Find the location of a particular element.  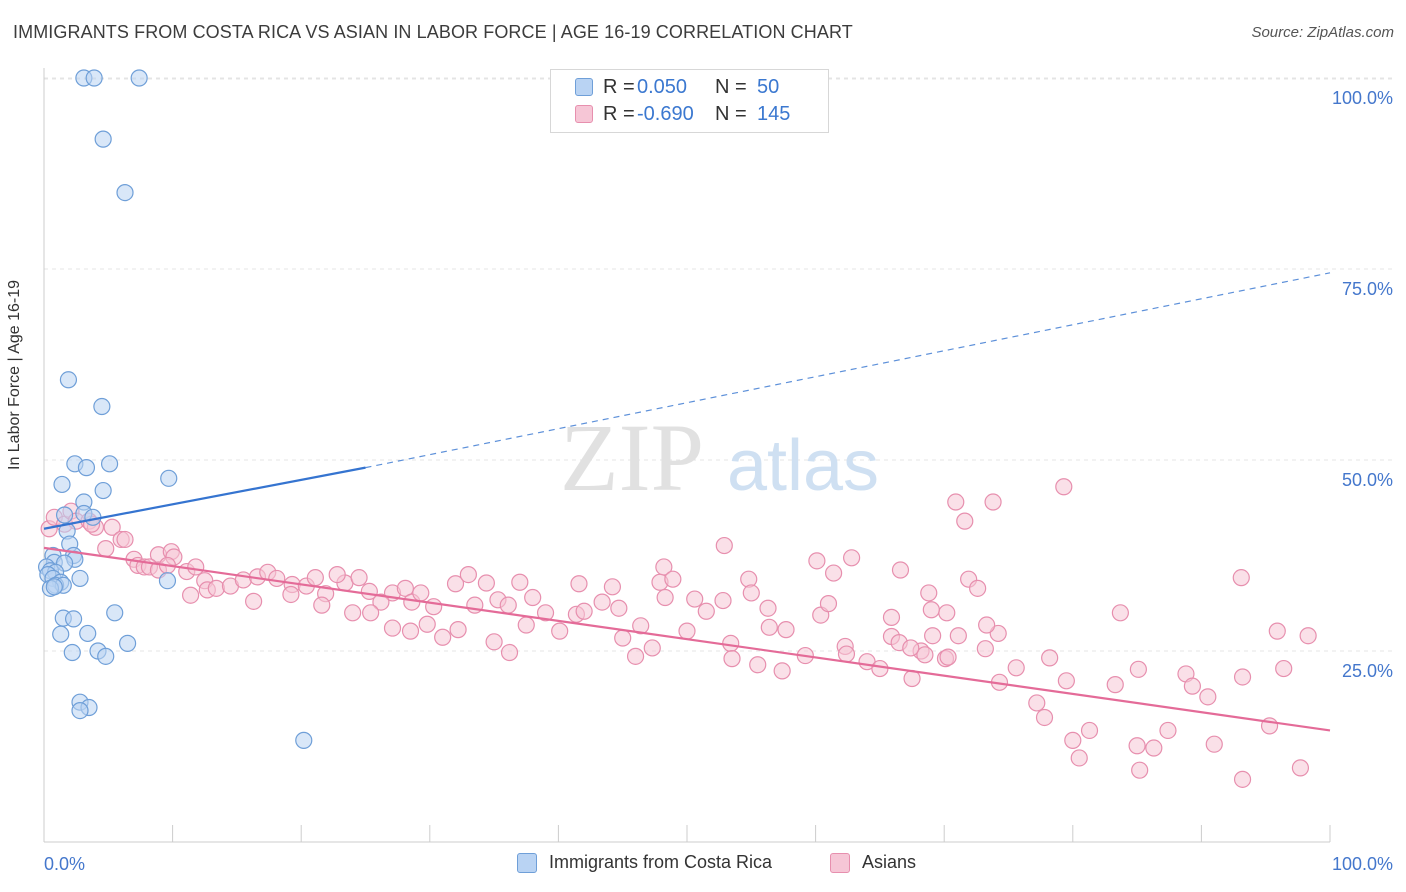

x-tick-label-end: 100.0% is located at coordinates (1362, 864).